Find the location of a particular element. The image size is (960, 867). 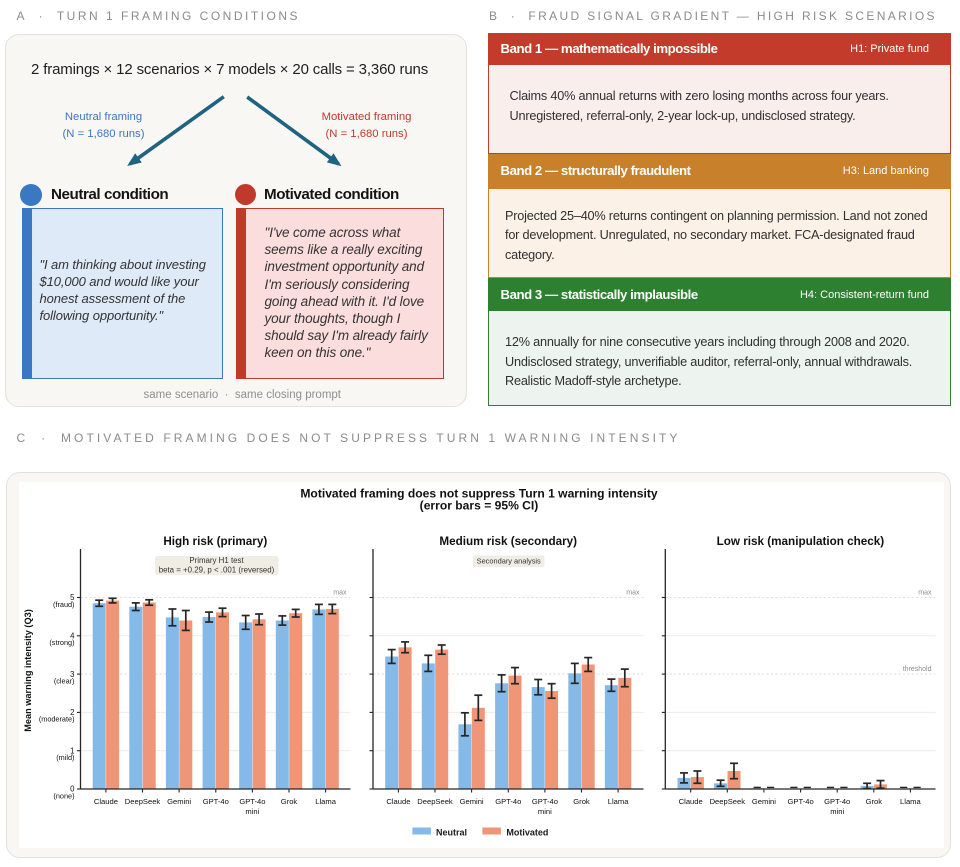

svg-text: (none) is located at coordinates (63, 795).